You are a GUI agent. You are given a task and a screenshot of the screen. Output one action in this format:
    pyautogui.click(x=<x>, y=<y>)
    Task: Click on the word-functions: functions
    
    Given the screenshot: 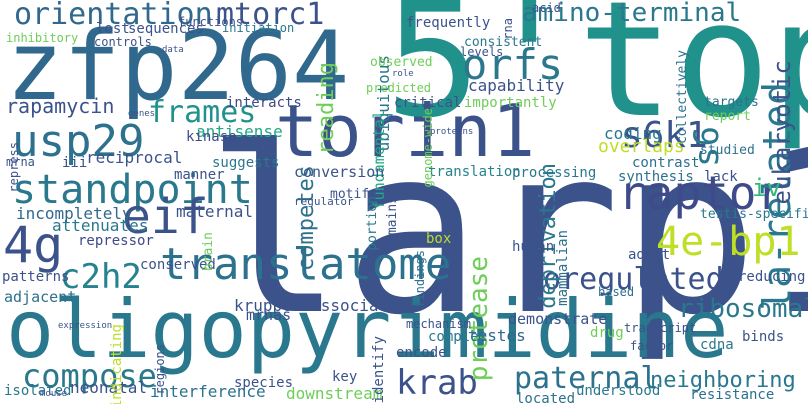 What is the action you would take?
    pyautogui.click(x=211, y=22)
    